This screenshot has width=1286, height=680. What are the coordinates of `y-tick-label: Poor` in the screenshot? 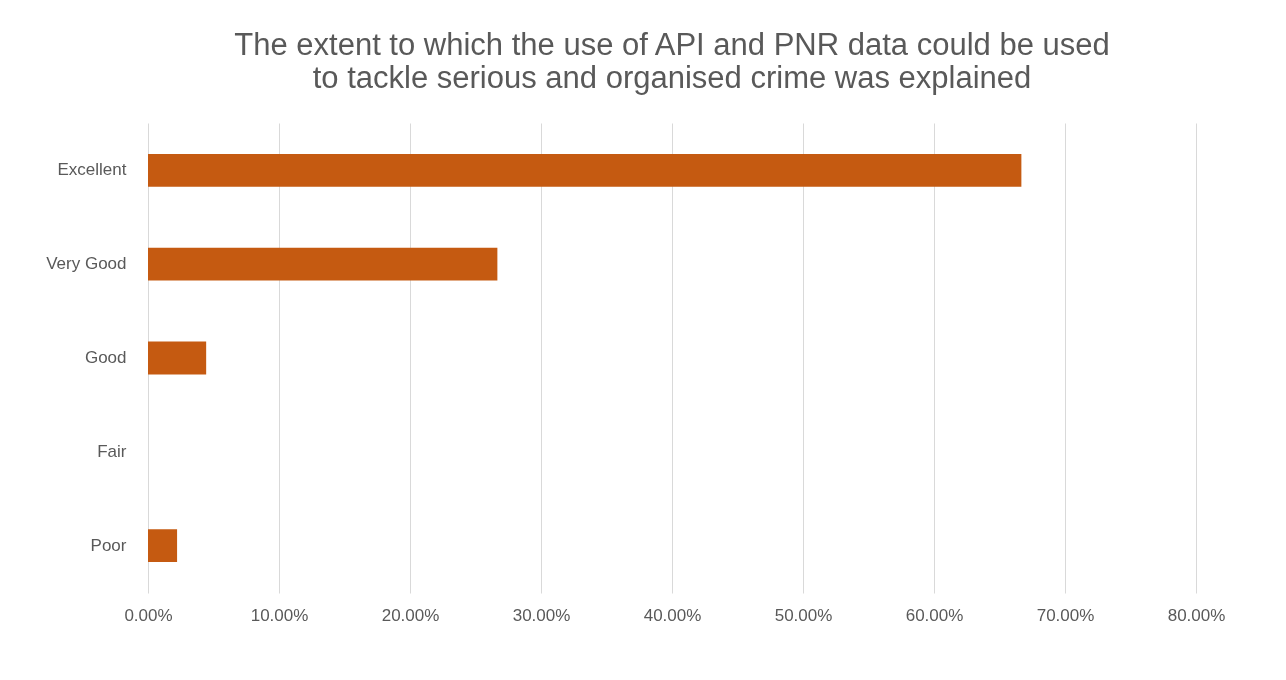 It's located at (108, 545).